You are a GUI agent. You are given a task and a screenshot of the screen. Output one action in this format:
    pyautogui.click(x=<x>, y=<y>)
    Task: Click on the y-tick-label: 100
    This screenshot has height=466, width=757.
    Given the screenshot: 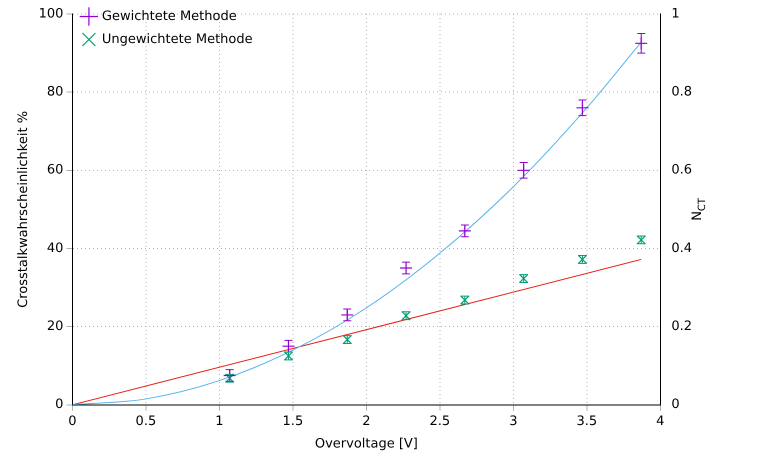 What is the action you would take?
    pyautogui.click(x=51, y=14)
    